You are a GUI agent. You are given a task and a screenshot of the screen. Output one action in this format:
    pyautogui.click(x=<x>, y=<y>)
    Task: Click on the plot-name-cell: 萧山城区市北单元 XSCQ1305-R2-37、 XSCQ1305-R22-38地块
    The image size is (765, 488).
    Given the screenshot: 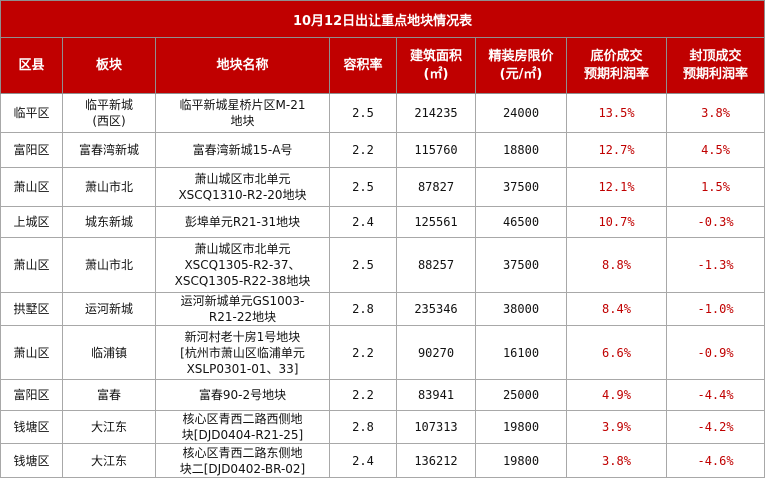 What is the action you would take?
    pyautogui.click(x=242, y=265)
    